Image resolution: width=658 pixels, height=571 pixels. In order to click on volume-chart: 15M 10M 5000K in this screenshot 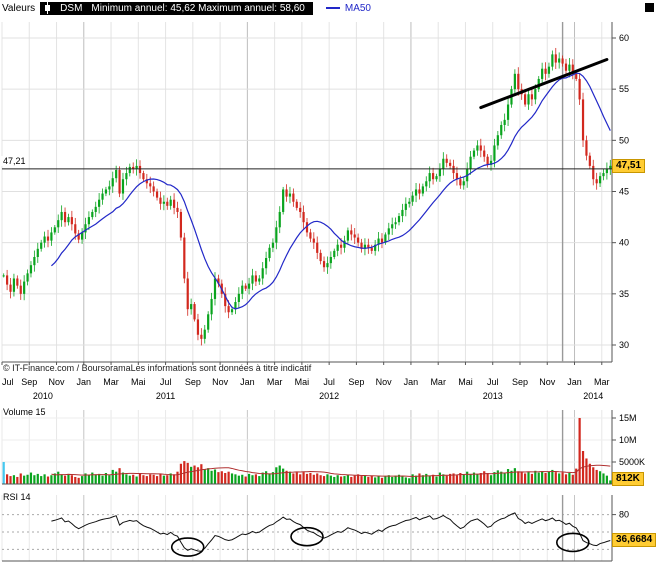, I will do `click(329, 448)`.